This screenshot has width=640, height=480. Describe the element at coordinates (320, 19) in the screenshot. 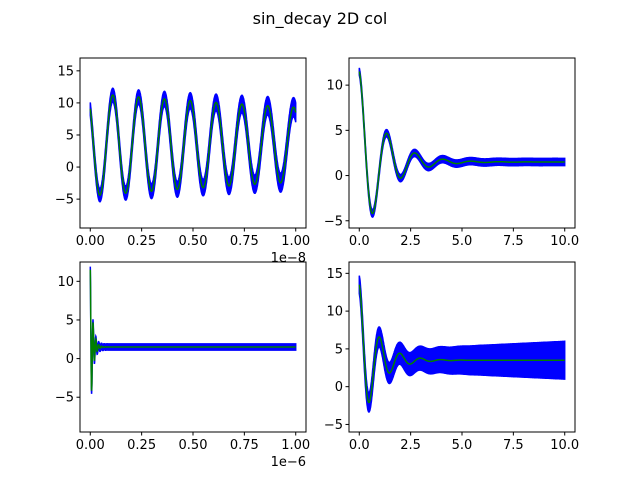

I see `figure-title: sin_decay 2D col` at that location.